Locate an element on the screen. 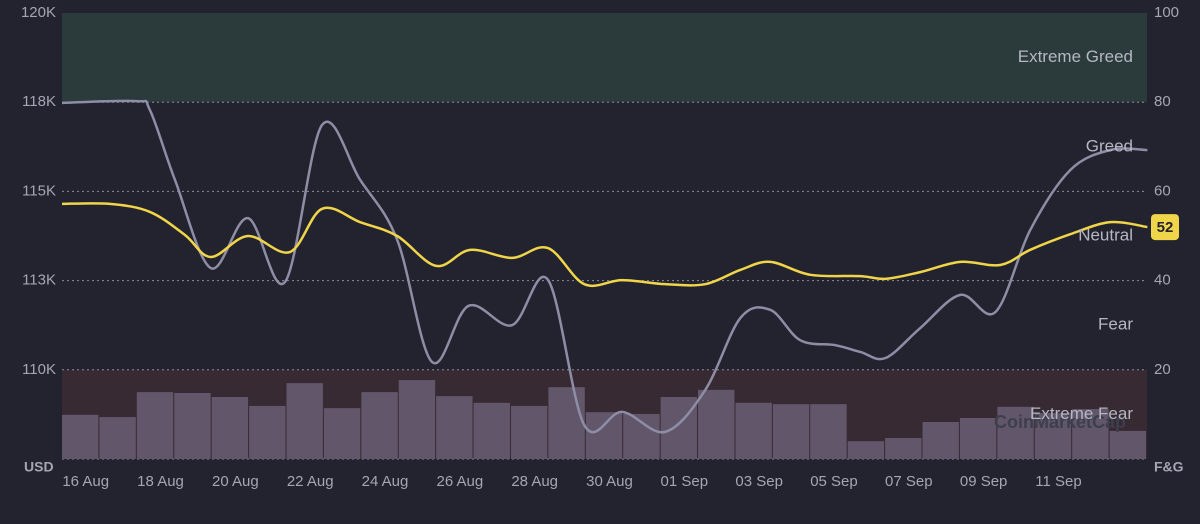 The image size is (1200, 524). value-badge is located at coordinates (1165, 227).